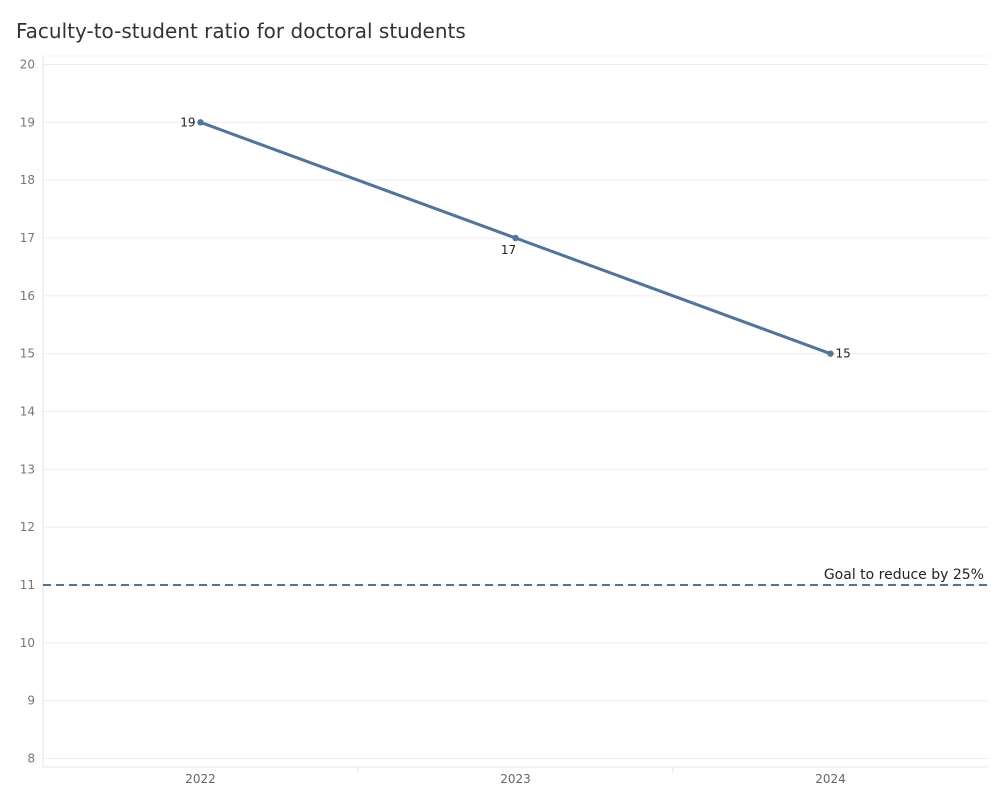 The height and width of the screenshot is (800, 1000). What do you see at coordinates (508, 250) in the screenshot?
I see `data-label-2023: 17` at bounding box center [508, 250].